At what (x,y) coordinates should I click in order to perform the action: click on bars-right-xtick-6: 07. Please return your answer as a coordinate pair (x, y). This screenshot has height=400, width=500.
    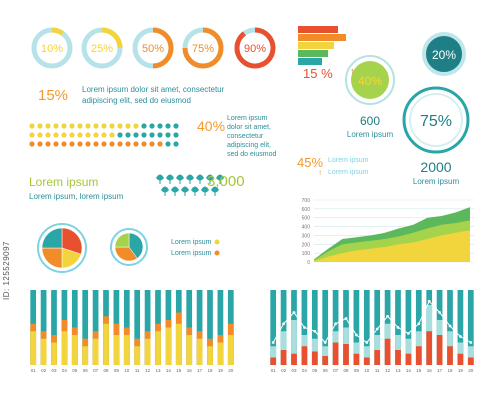
    Looking at the image, I should click on (336, 370).